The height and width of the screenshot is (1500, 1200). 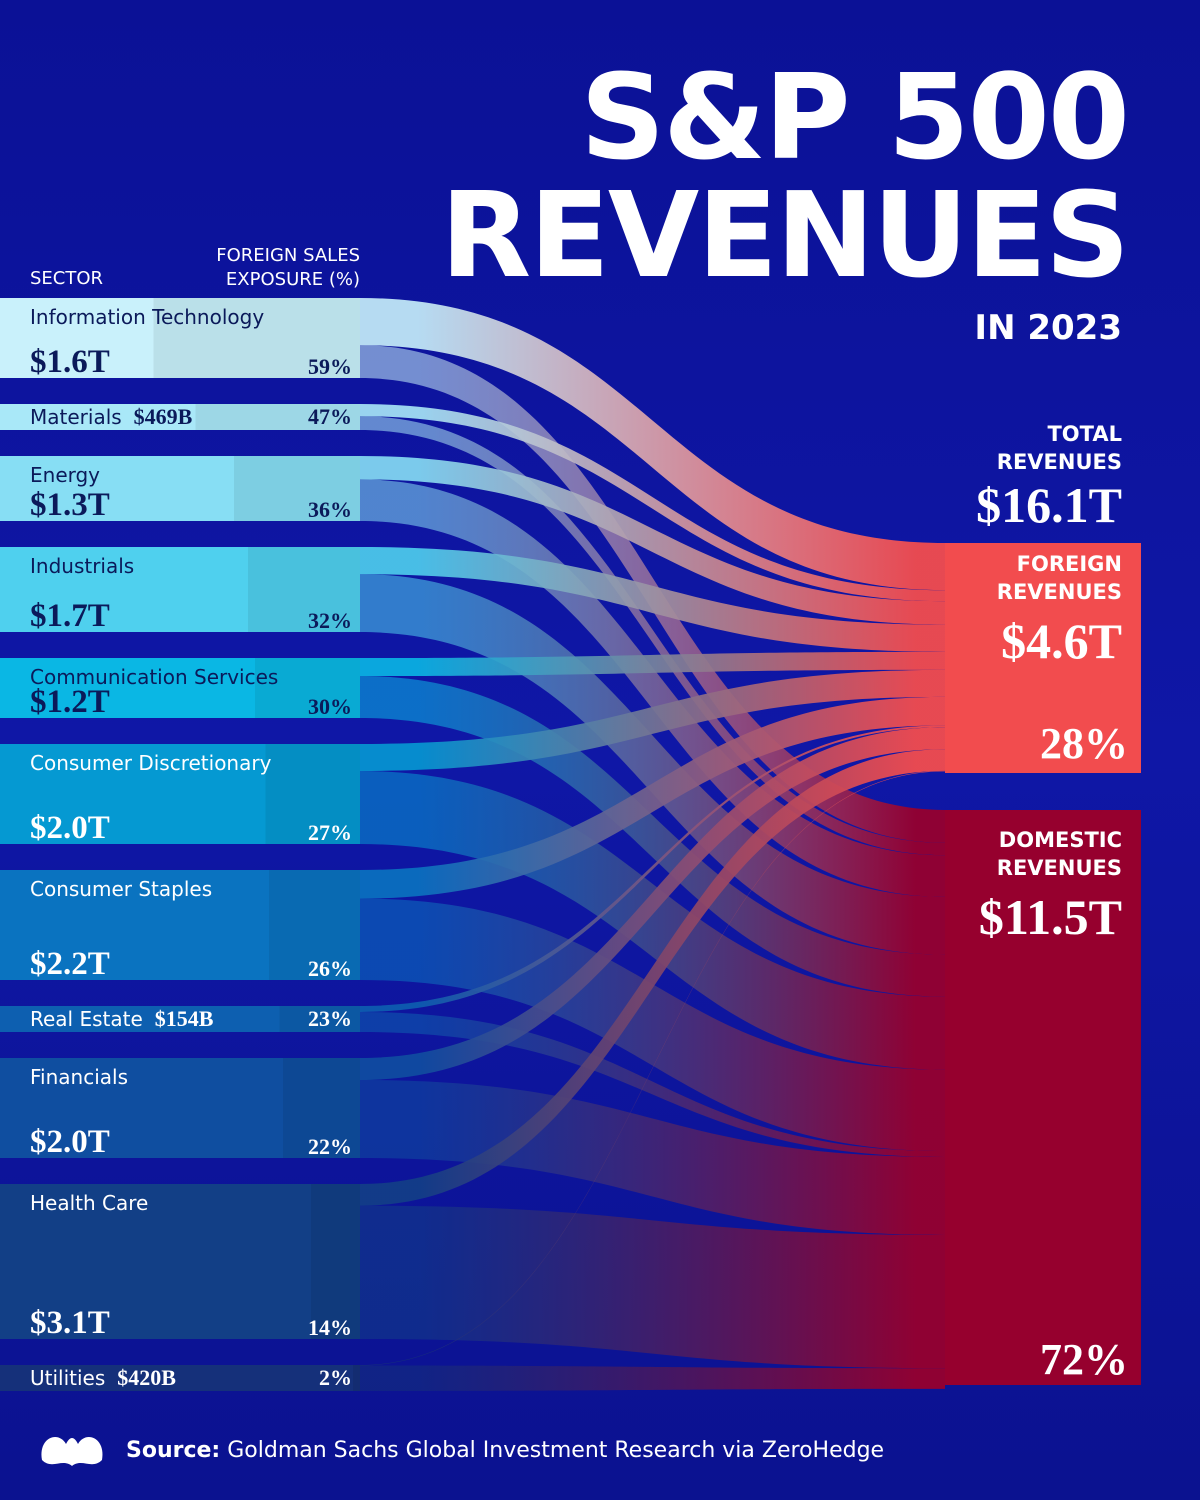 I want to click on sector-exposure: 26%, so click(x=330, y=968).